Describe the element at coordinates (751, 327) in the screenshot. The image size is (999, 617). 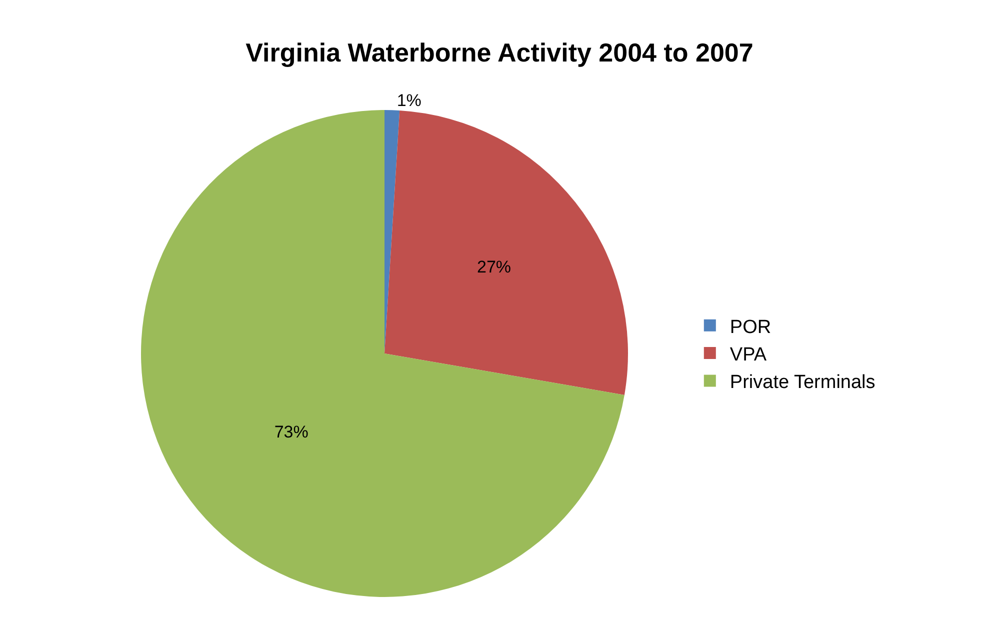
I see `legend-label: POR` at that location.